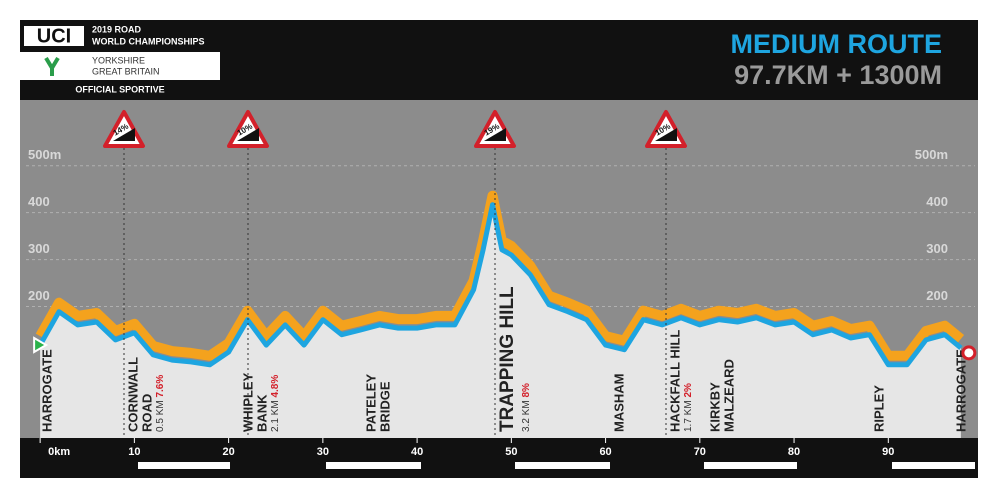  What do you see at coordinates (618, 403) in the screenshot?
I see `place-name: MASHAM` at bounding box center [618, 403].